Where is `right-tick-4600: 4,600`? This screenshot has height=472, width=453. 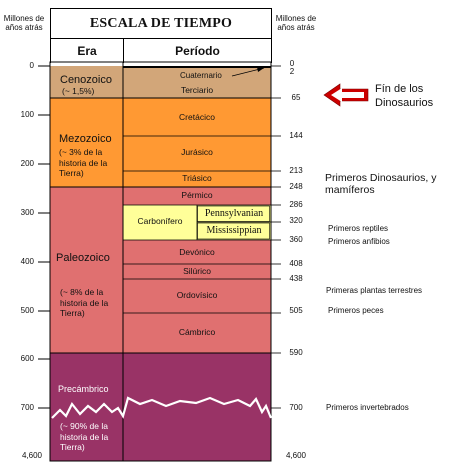
right-tick-4600: 4,600 is located at coordinates (296, 455).